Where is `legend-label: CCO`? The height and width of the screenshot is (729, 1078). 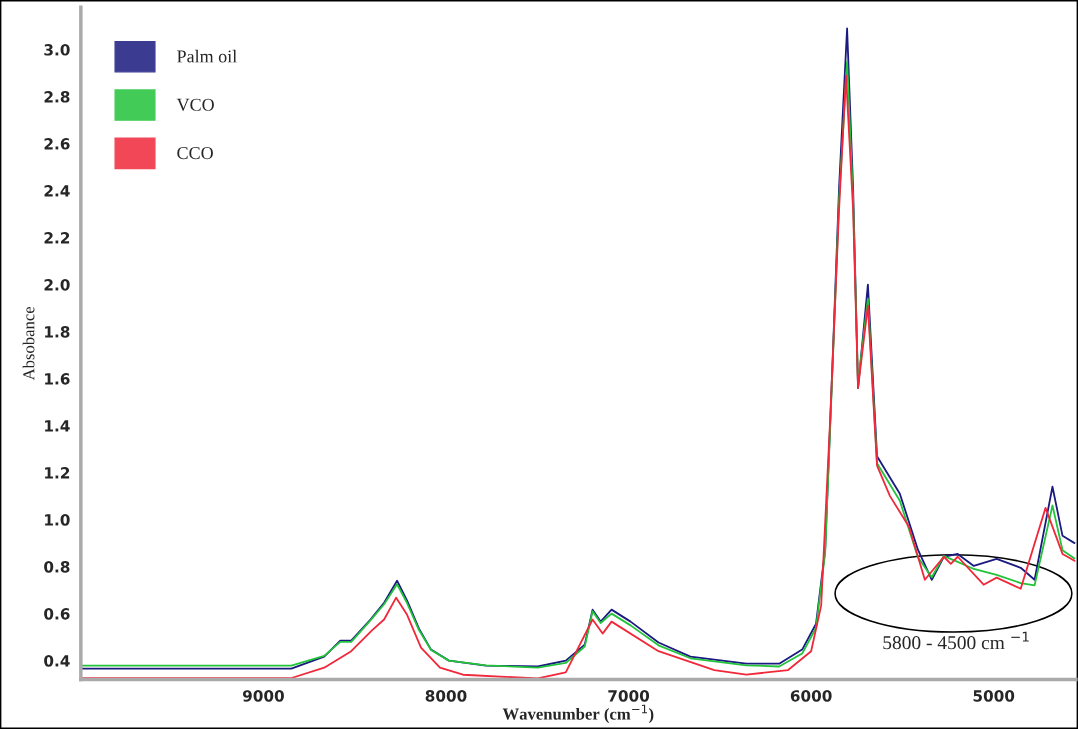 legend-label: CCO is located at coordinates (195, 153).